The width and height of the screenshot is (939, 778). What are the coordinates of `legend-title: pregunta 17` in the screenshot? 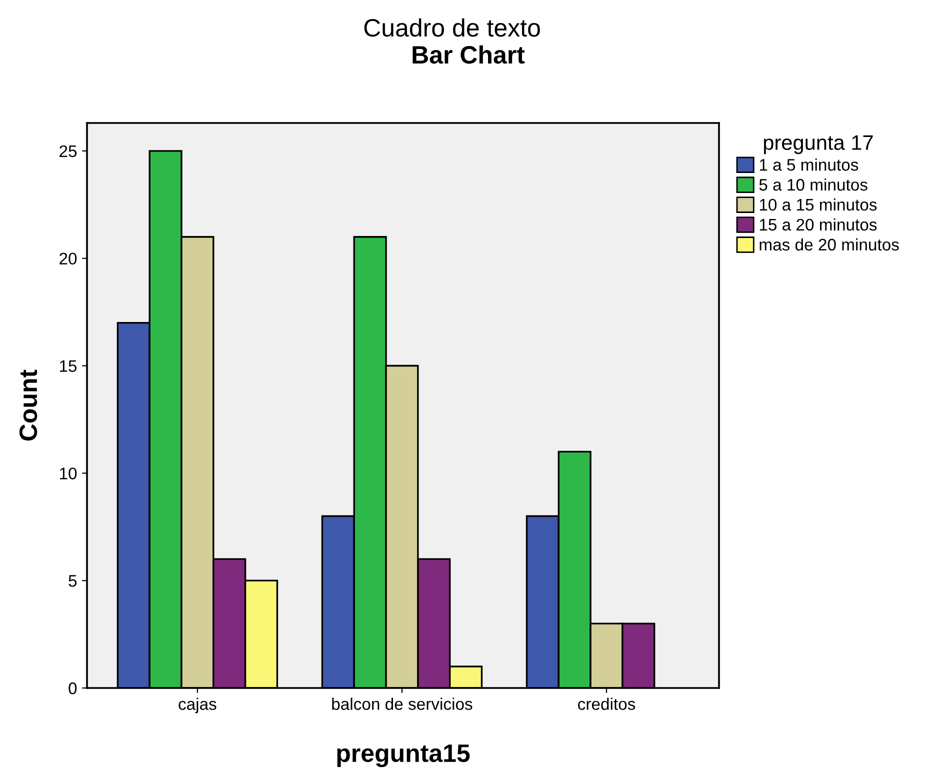 It's located at (818, 144).